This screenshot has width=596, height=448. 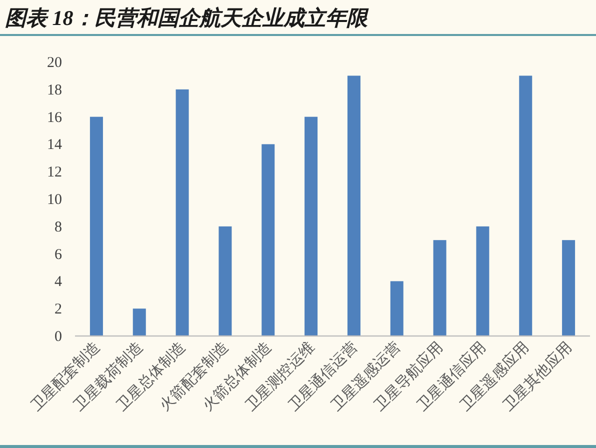 I want to click on y-tick-label: 4, so click(x=58, y=282).